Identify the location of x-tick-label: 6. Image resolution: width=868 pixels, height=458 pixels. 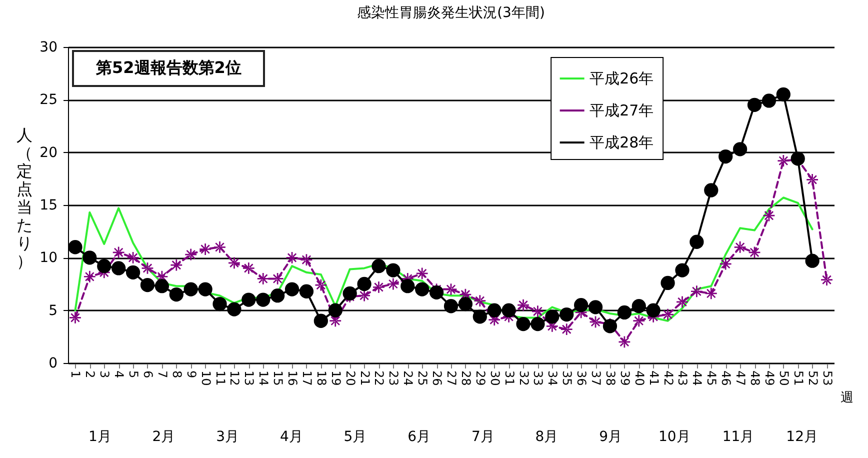
(147, 374).